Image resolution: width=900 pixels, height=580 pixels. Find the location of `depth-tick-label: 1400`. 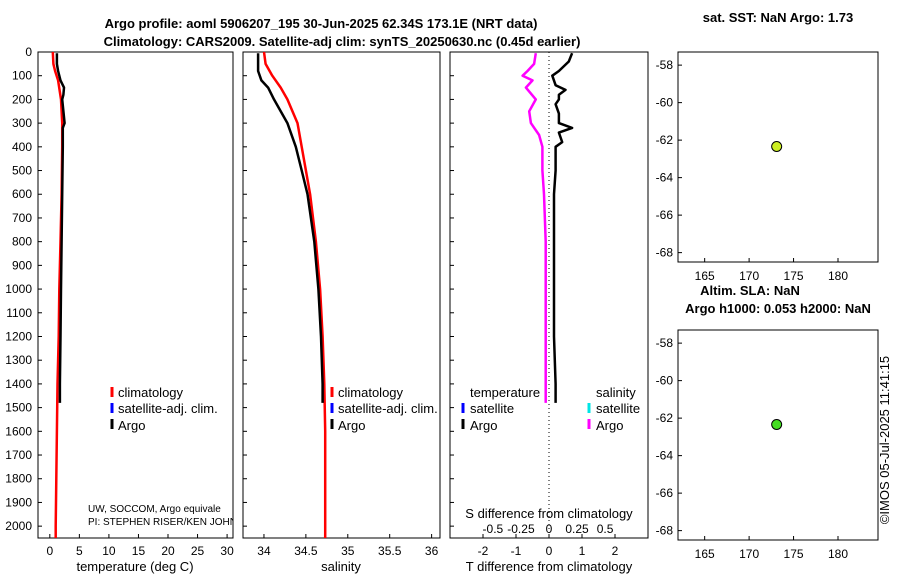

depth-tick-label: 1400 is located at coordinates (18, 384).